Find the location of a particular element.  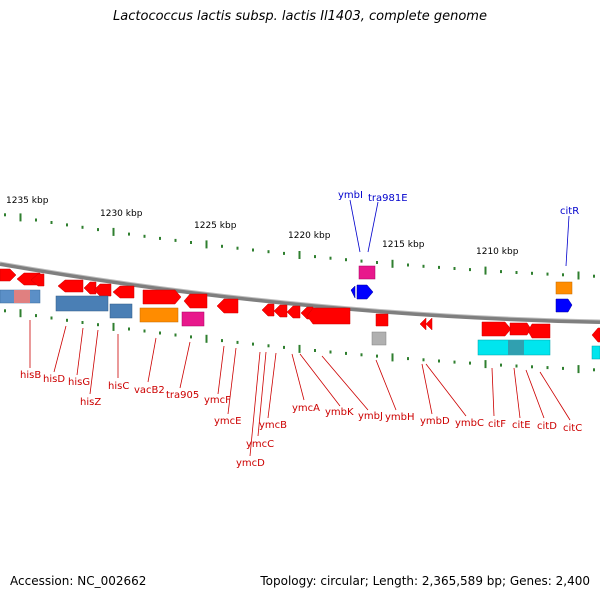

gene-hisG is located at coordinates (37, 280).